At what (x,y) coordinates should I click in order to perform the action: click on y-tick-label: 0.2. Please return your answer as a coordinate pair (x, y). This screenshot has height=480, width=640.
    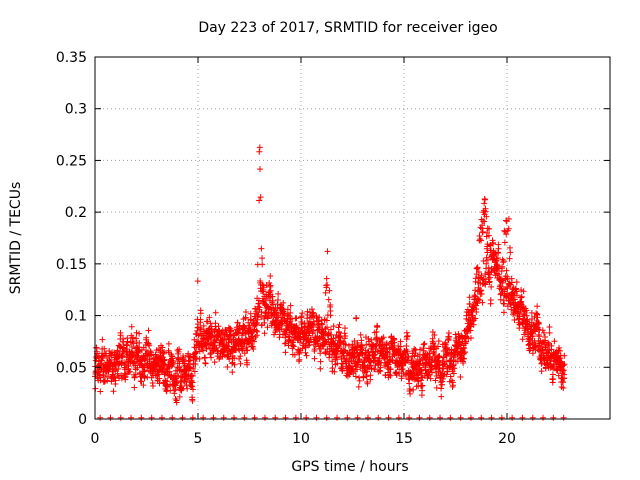
    Looking at the image, I should click on (76, 213).